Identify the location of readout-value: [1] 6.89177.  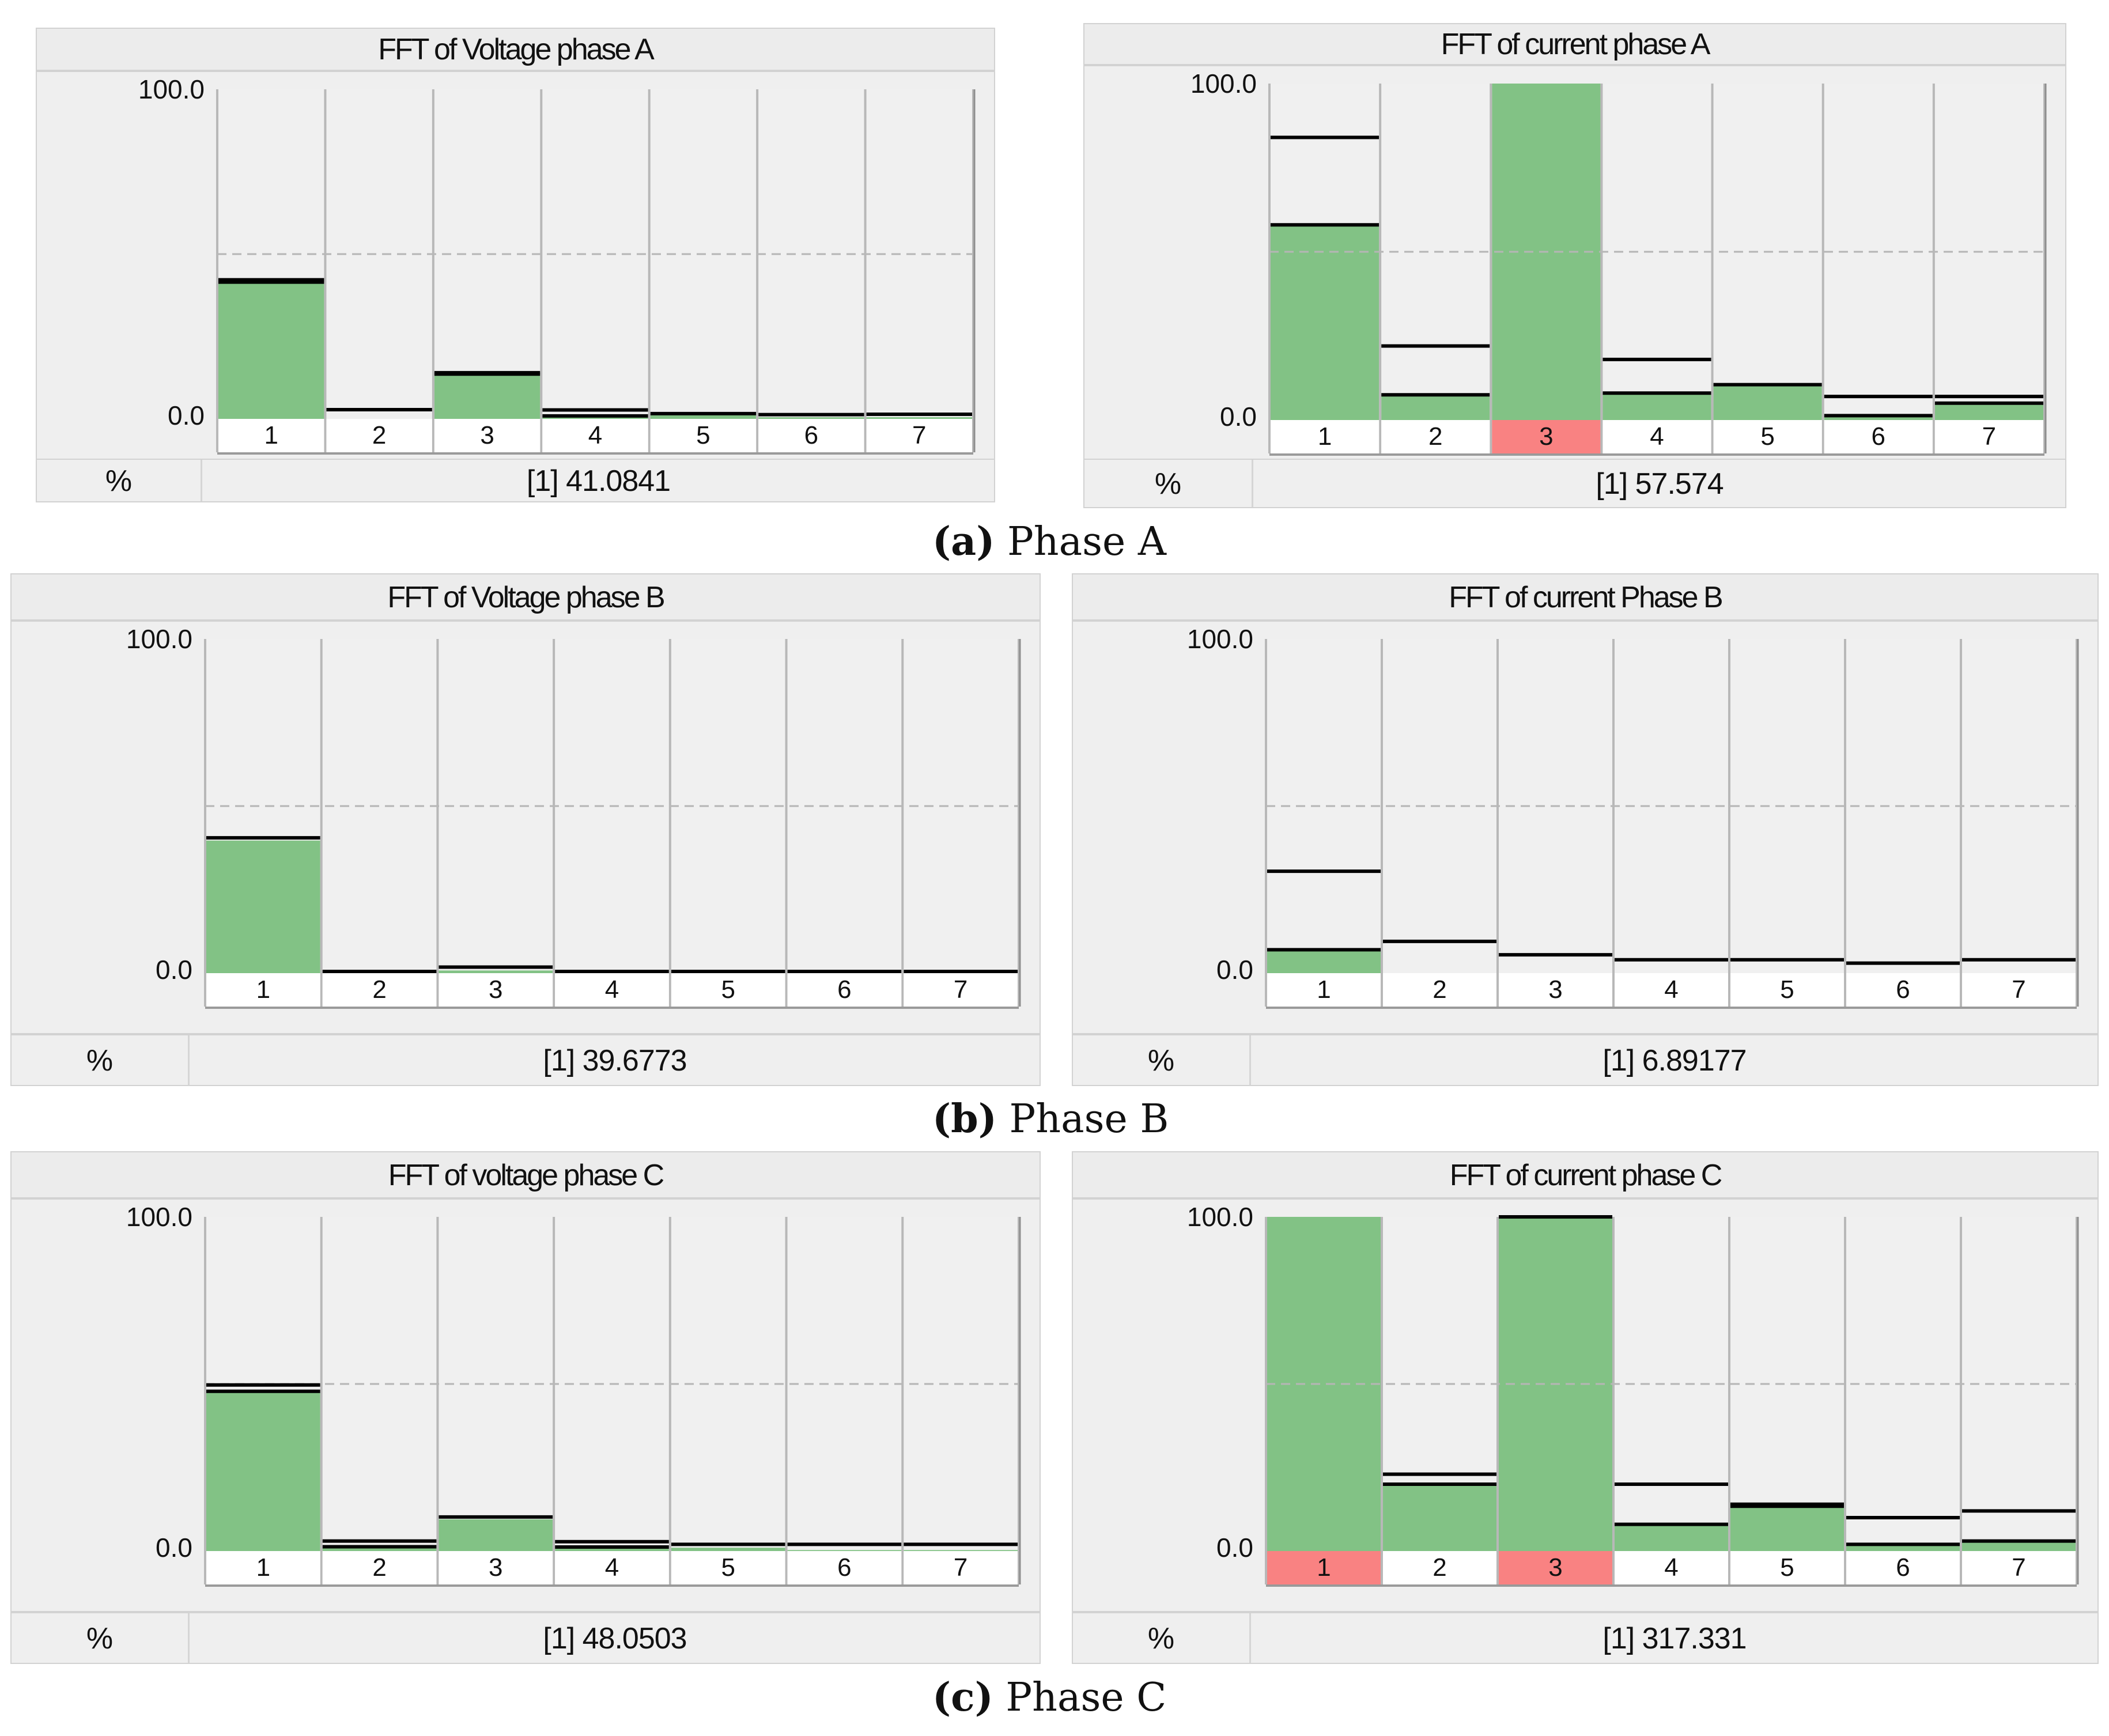
(1674, 1060).